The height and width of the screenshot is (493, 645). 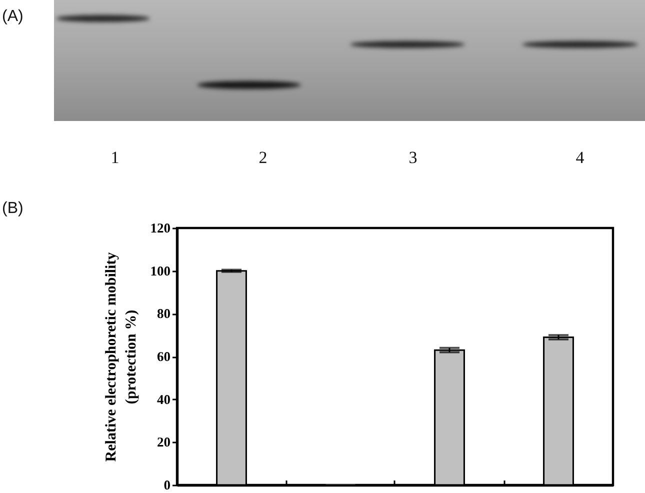 I want to click on y-tick-label: 60, so click(x=164, y=356).